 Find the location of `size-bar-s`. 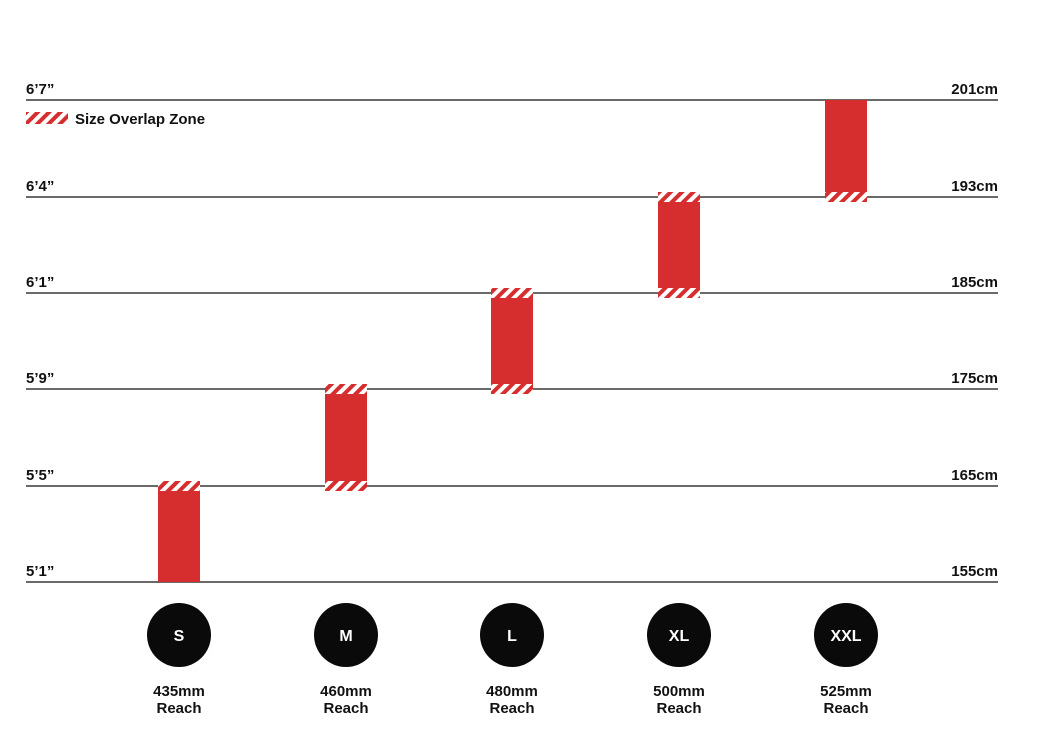

size-bar-s is located at coordinates (179, 531).